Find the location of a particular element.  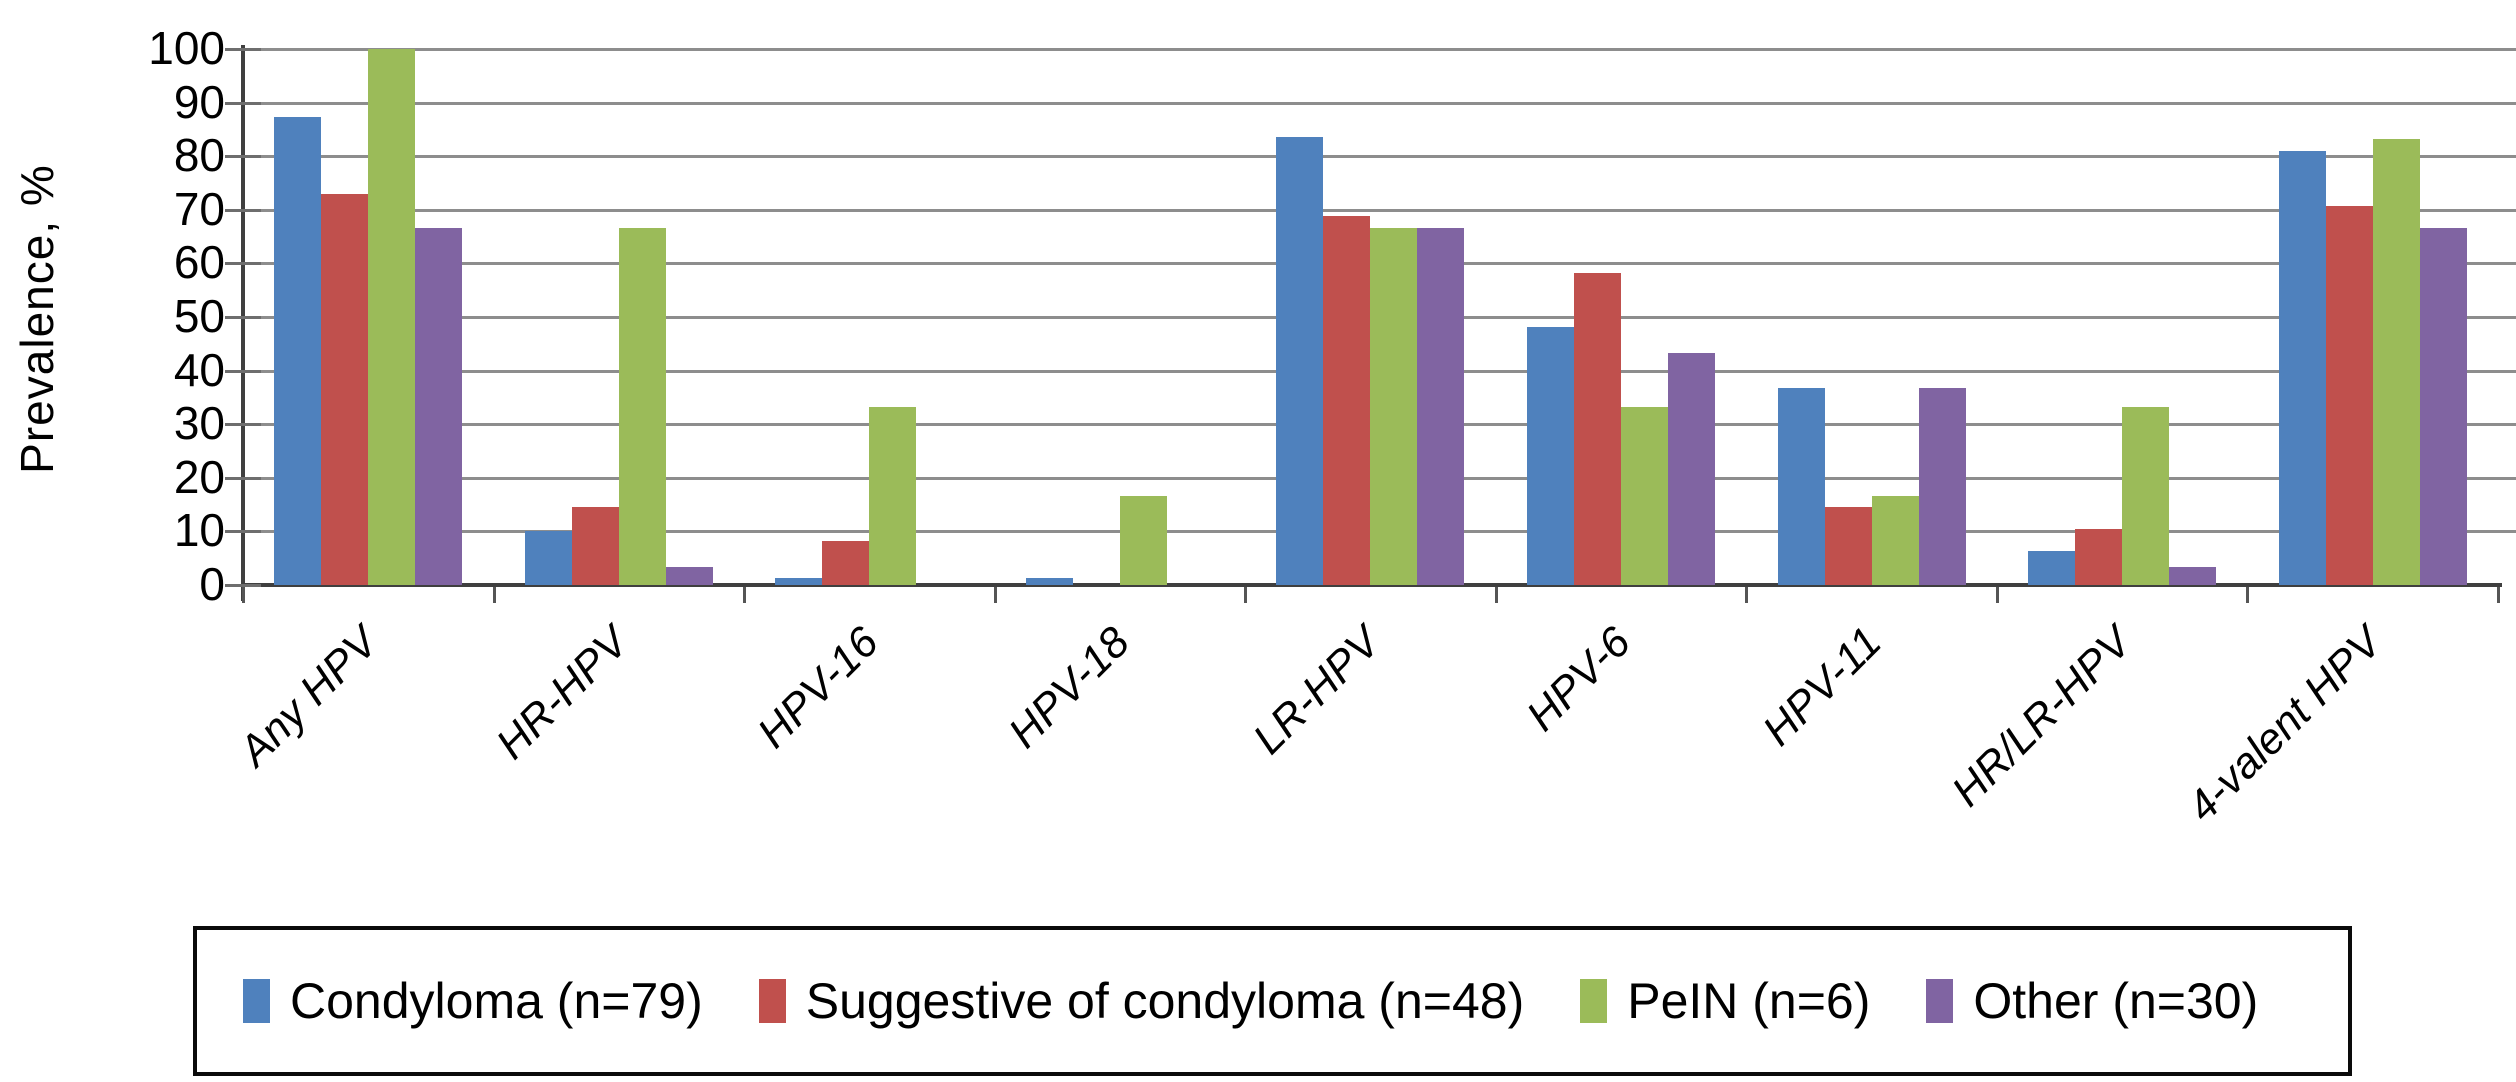

x-category-label: HR-HPV is located at coordinates (562, 693).